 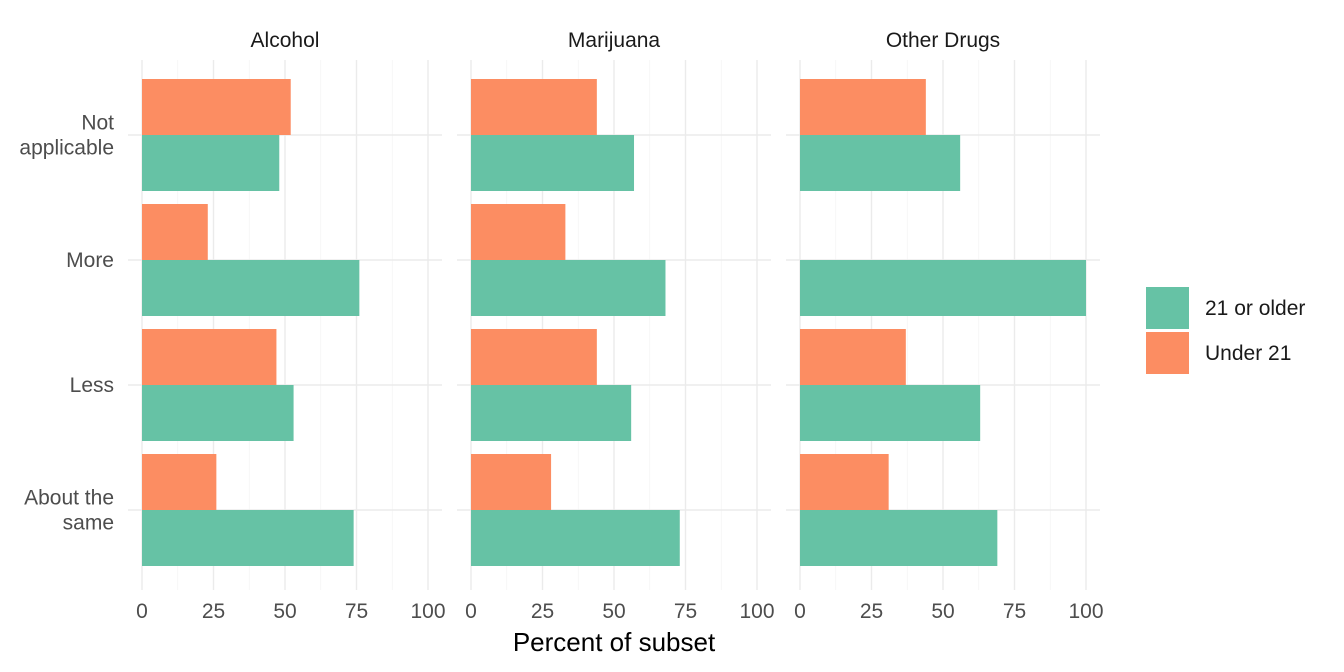 I want to click on panel-title-alcohol: Alcohol, so click(x=285, y=40).